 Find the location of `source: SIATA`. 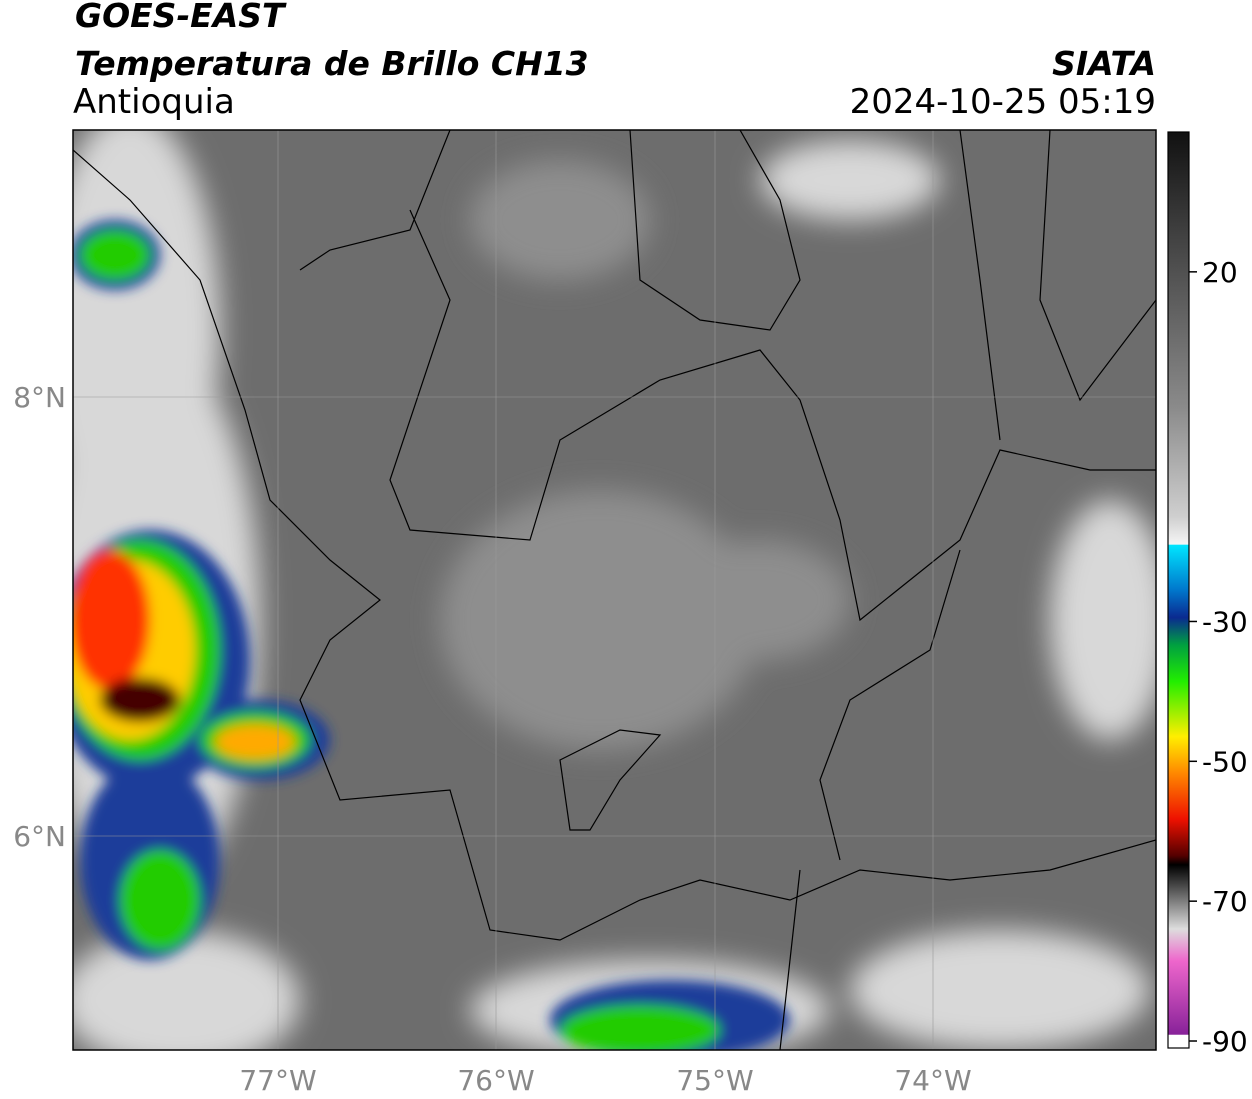

source: SIATA is located at coordinates (1104, 63).